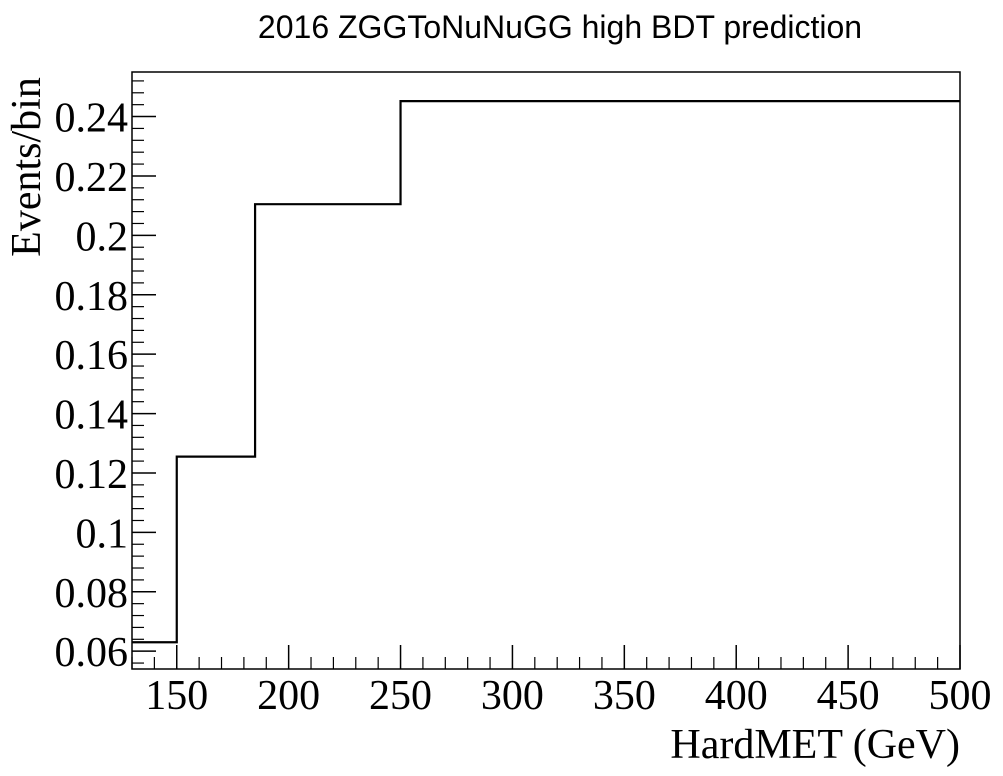 This screenshot has width=1003, height=776. What do you see at coordinates (815, 745) in the screenshot?
I see `x-axis-label: HardMET (GeV)` at bounding box center [815, 745].